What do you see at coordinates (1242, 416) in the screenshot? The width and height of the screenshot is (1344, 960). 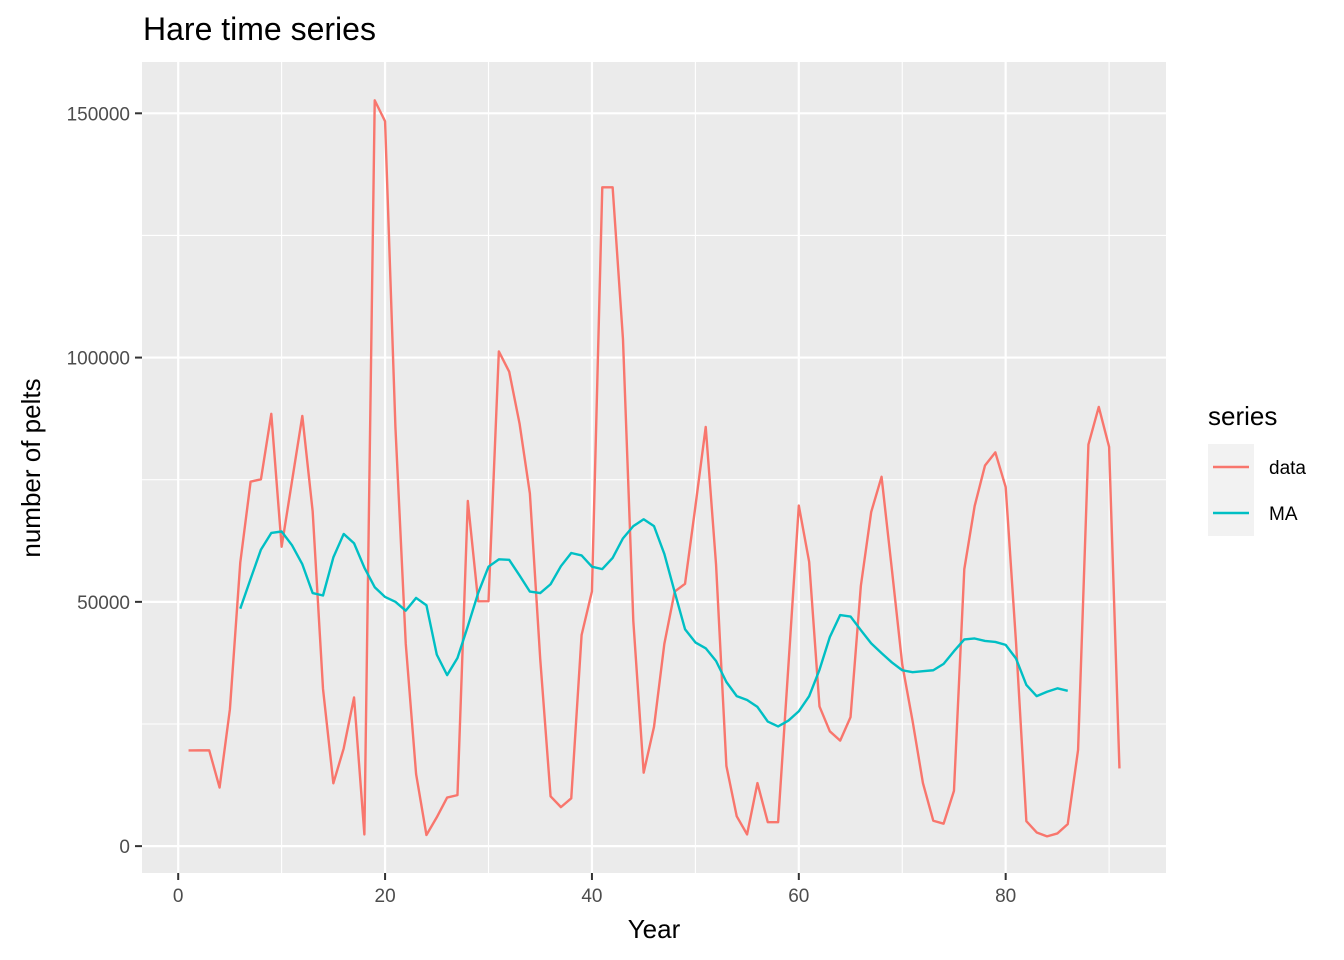 I see `legend-title: series` at bounding box center [1242, 416].